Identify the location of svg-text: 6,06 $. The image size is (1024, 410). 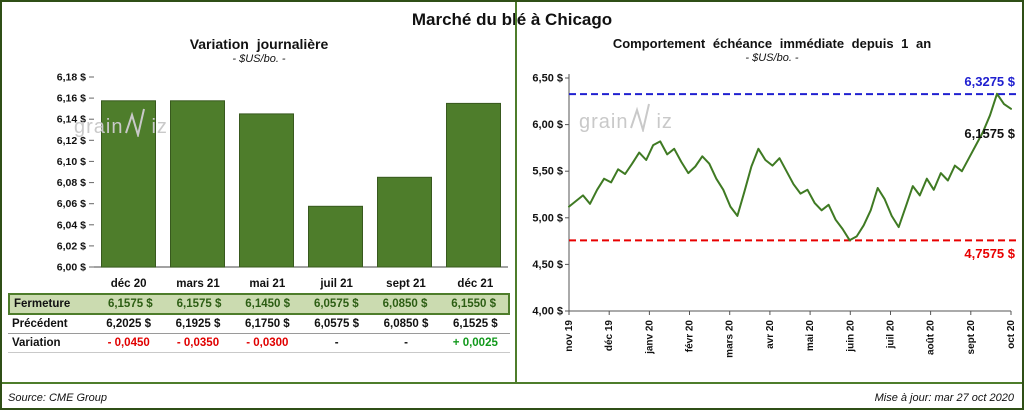
(71, 204).